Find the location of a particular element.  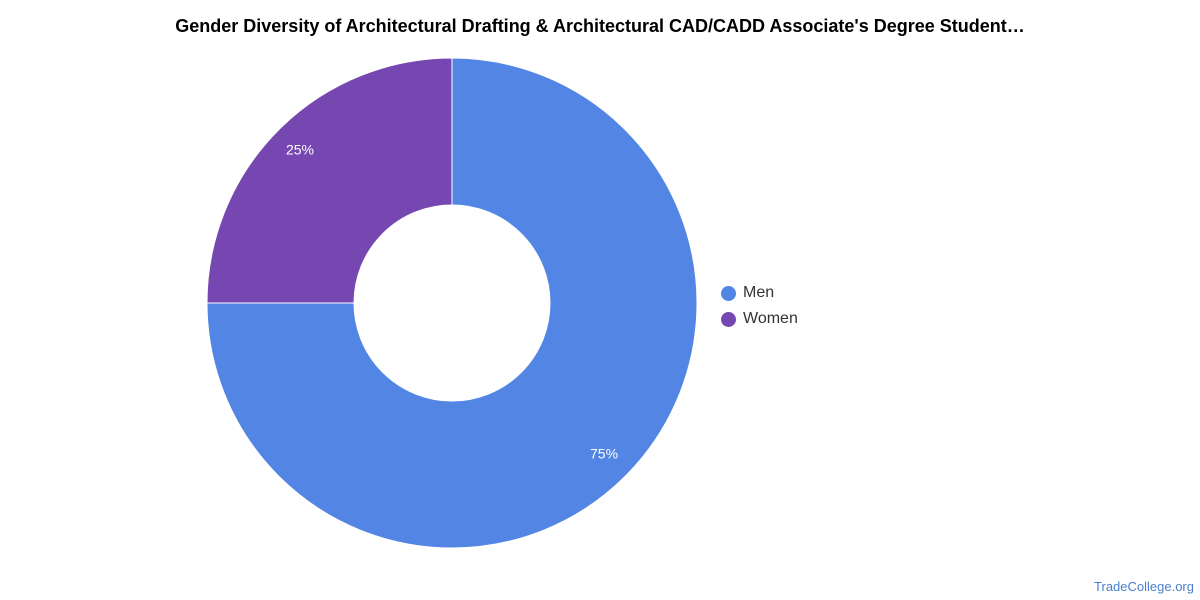

data-label-women: 25% is located at coordinates (300, 150).